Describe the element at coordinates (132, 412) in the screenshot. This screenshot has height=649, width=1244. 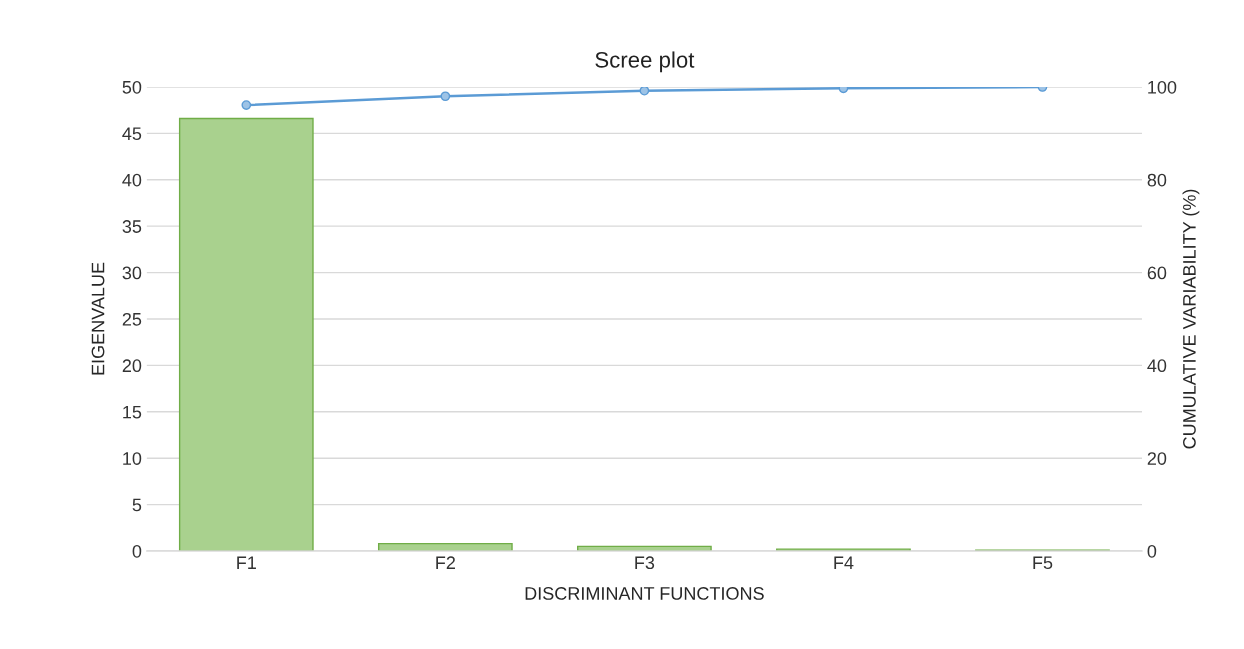
I see `y-tick-label: 15` at that location.